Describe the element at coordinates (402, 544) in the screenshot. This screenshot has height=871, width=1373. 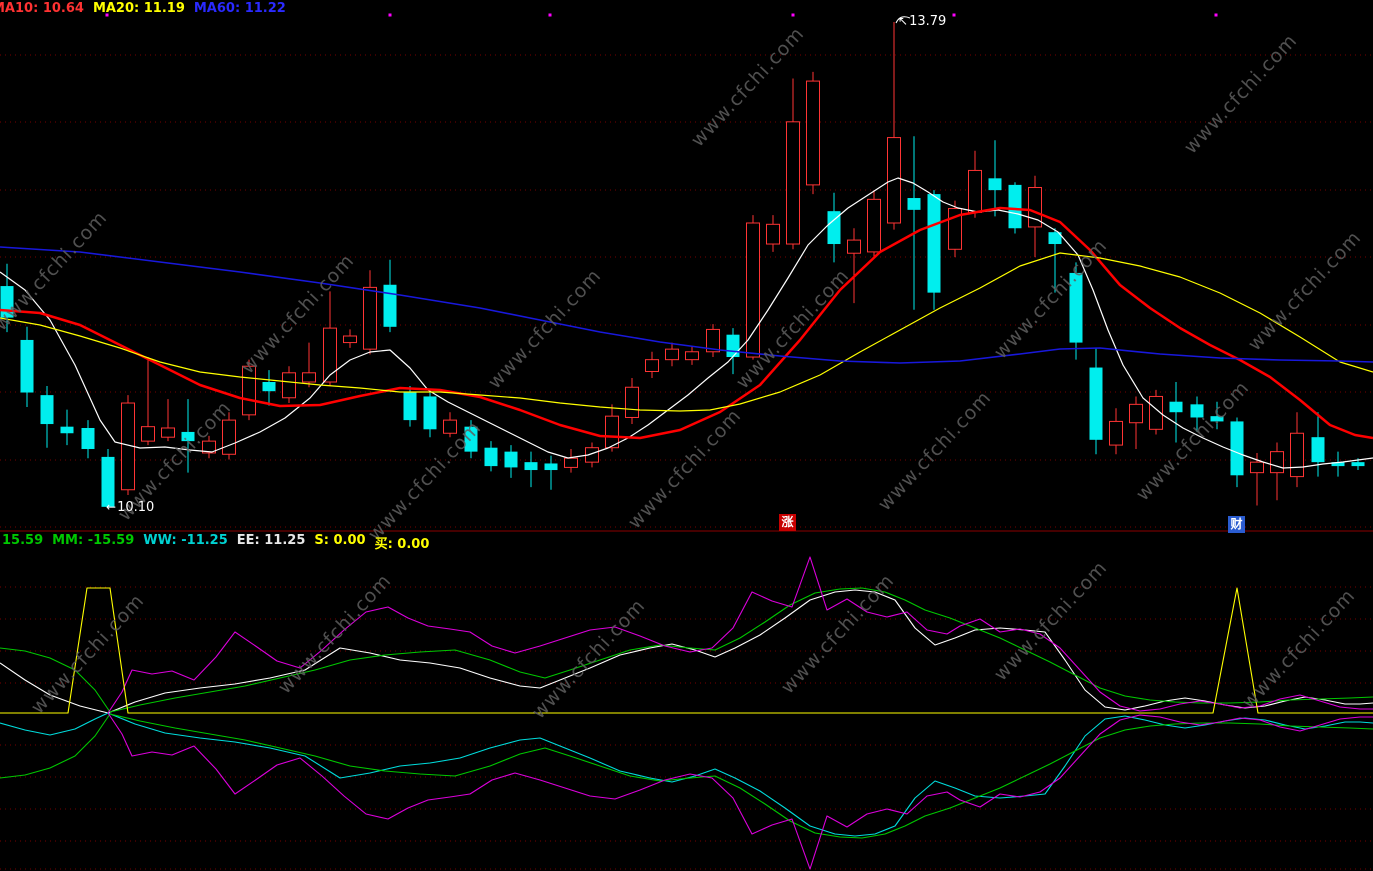
I see `indicator-buy-label: 买: 0.00` at that location.